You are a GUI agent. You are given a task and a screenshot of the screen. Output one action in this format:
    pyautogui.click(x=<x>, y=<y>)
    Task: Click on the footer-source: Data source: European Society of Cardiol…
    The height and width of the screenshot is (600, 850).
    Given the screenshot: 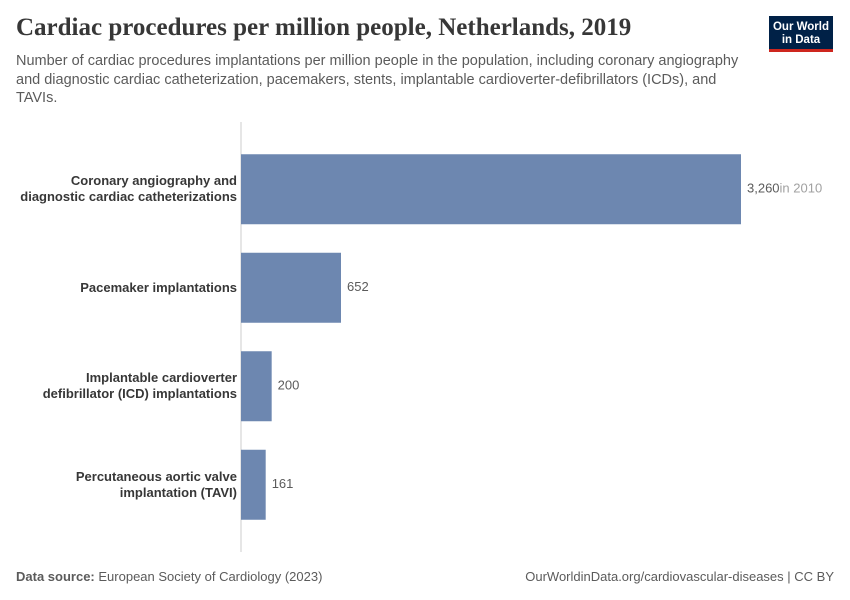 What is the action you would take?
    pyautogui.click(x=169, y=576)
    